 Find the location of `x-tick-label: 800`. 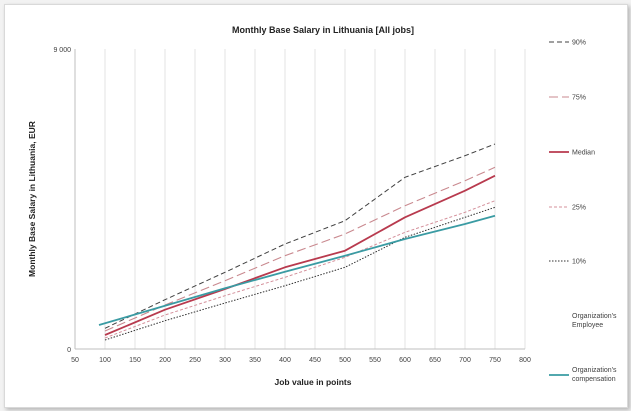

x-tick-label: 800 is located at coordinates (525, 360).